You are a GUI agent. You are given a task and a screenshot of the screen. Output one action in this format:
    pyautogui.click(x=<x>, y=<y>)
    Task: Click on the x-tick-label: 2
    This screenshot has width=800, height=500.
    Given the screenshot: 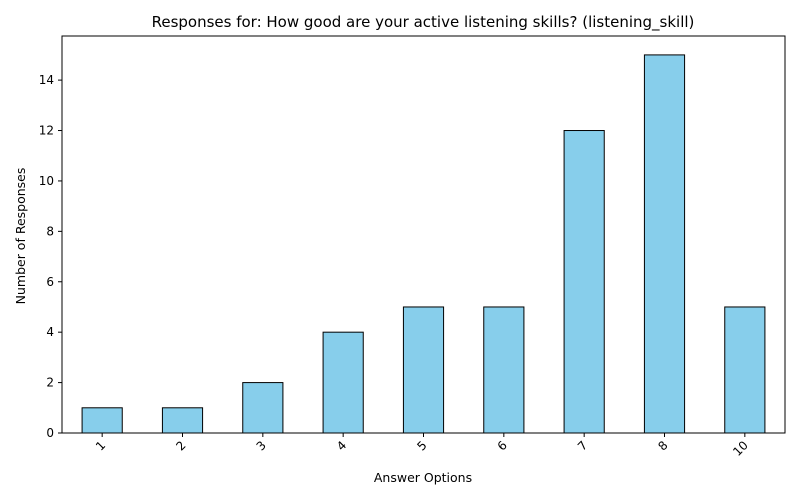 What is the action you would take?
    pyautogui.click(x=180, y=445)
    